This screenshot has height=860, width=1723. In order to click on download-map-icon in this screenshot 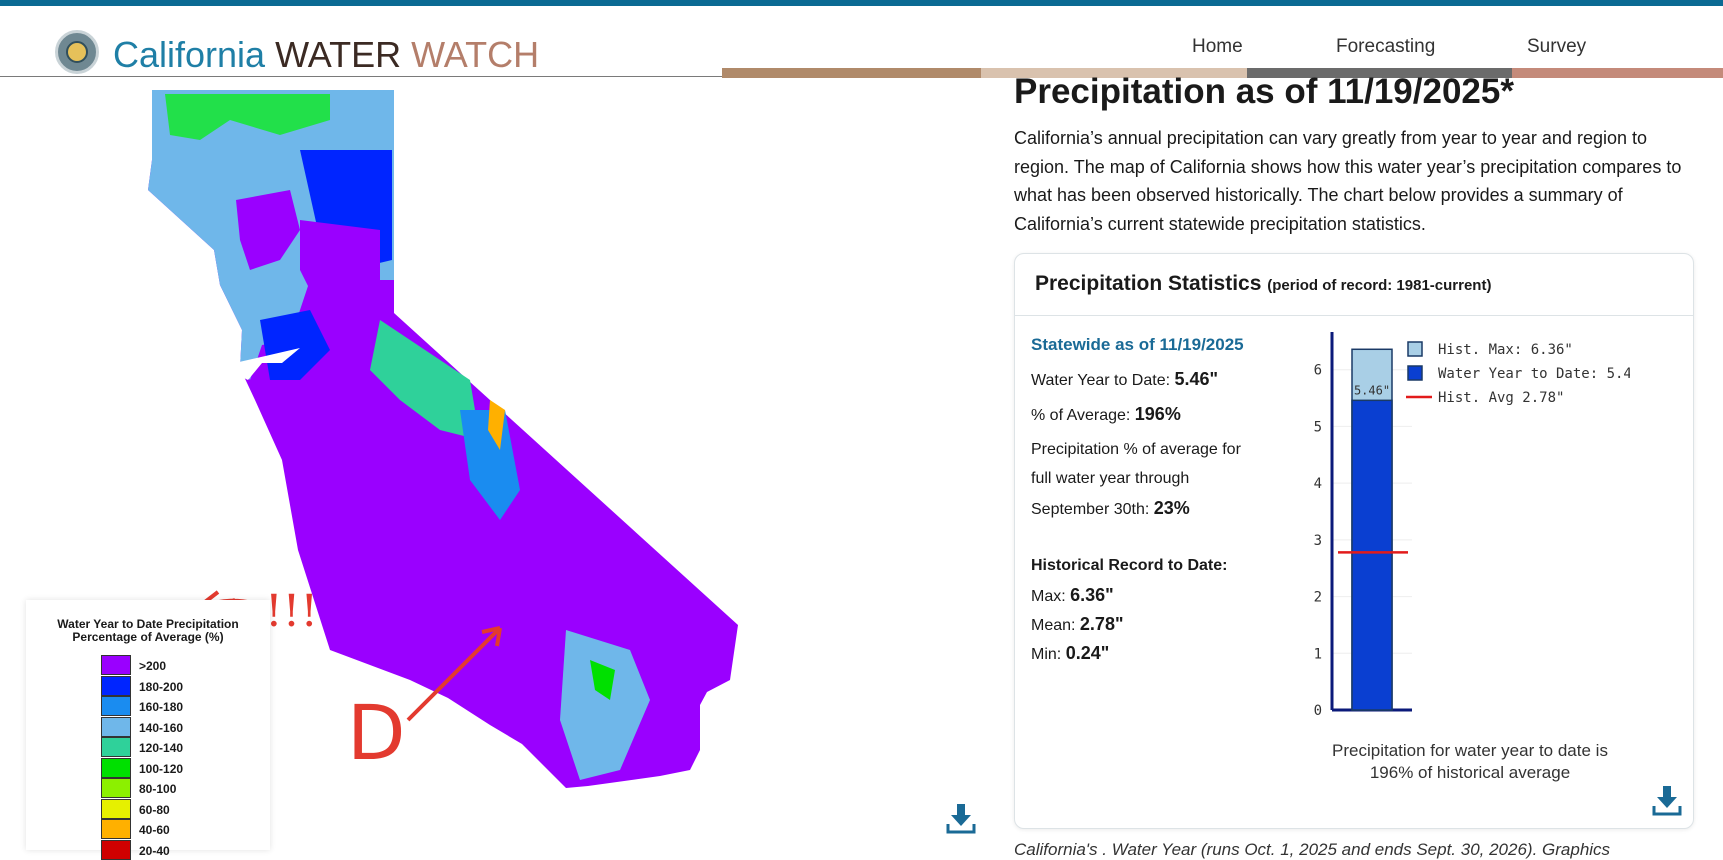, I will do `click(961, 818)`.